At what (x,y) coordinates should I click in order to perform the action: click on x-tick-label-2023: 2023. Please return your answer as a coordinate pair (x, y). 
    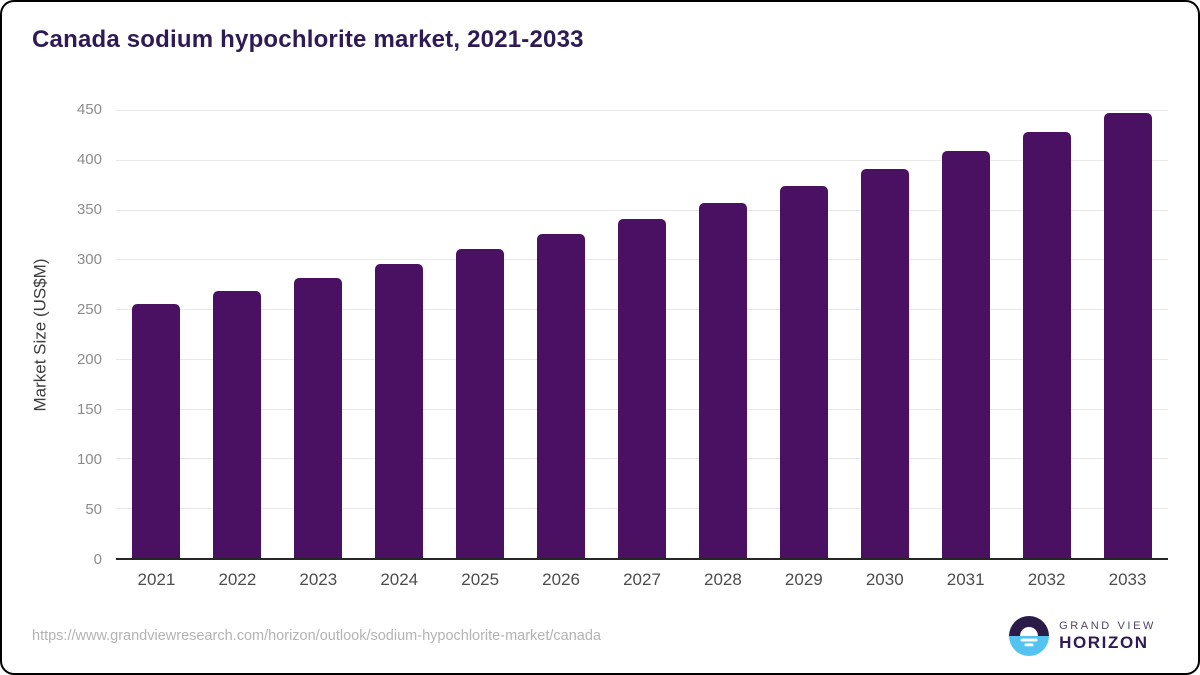
    Looking at the image, I should click on (318, 579).